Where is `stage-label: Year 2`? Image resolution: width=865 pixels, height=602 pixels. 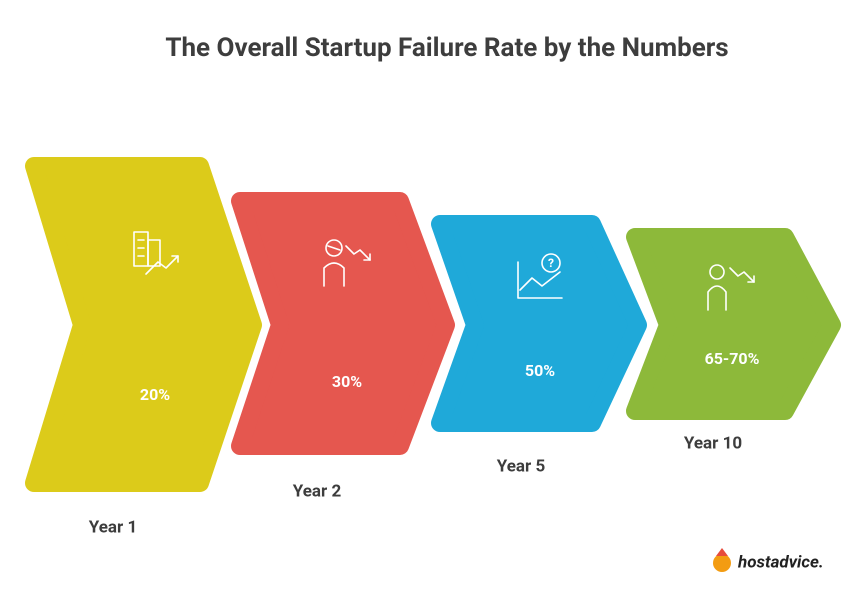
stage-label: Year 2 is located at coordinates (317, 491).